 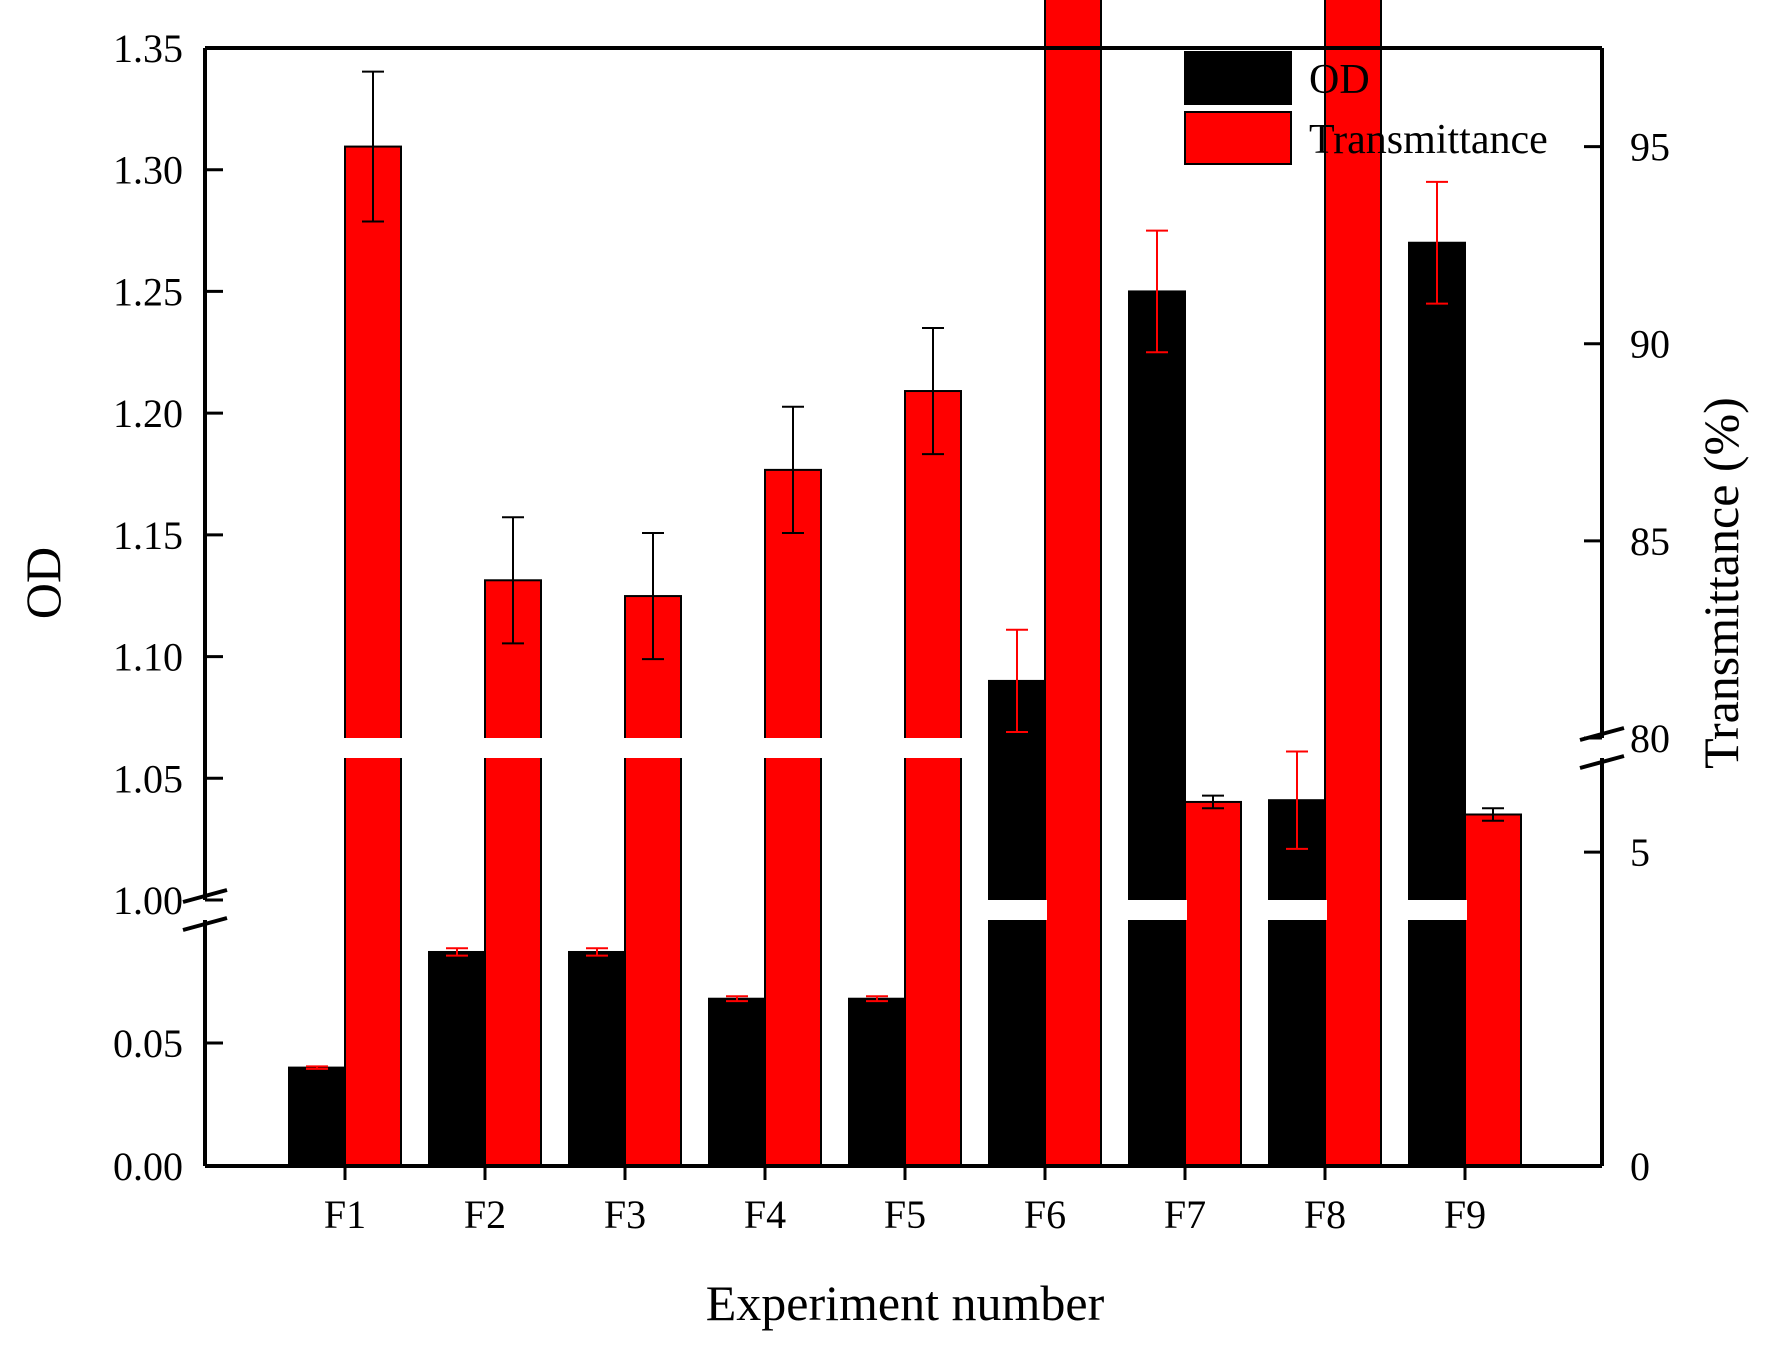 I want to click on od-bar-F3, so click(x=597, y=1058).